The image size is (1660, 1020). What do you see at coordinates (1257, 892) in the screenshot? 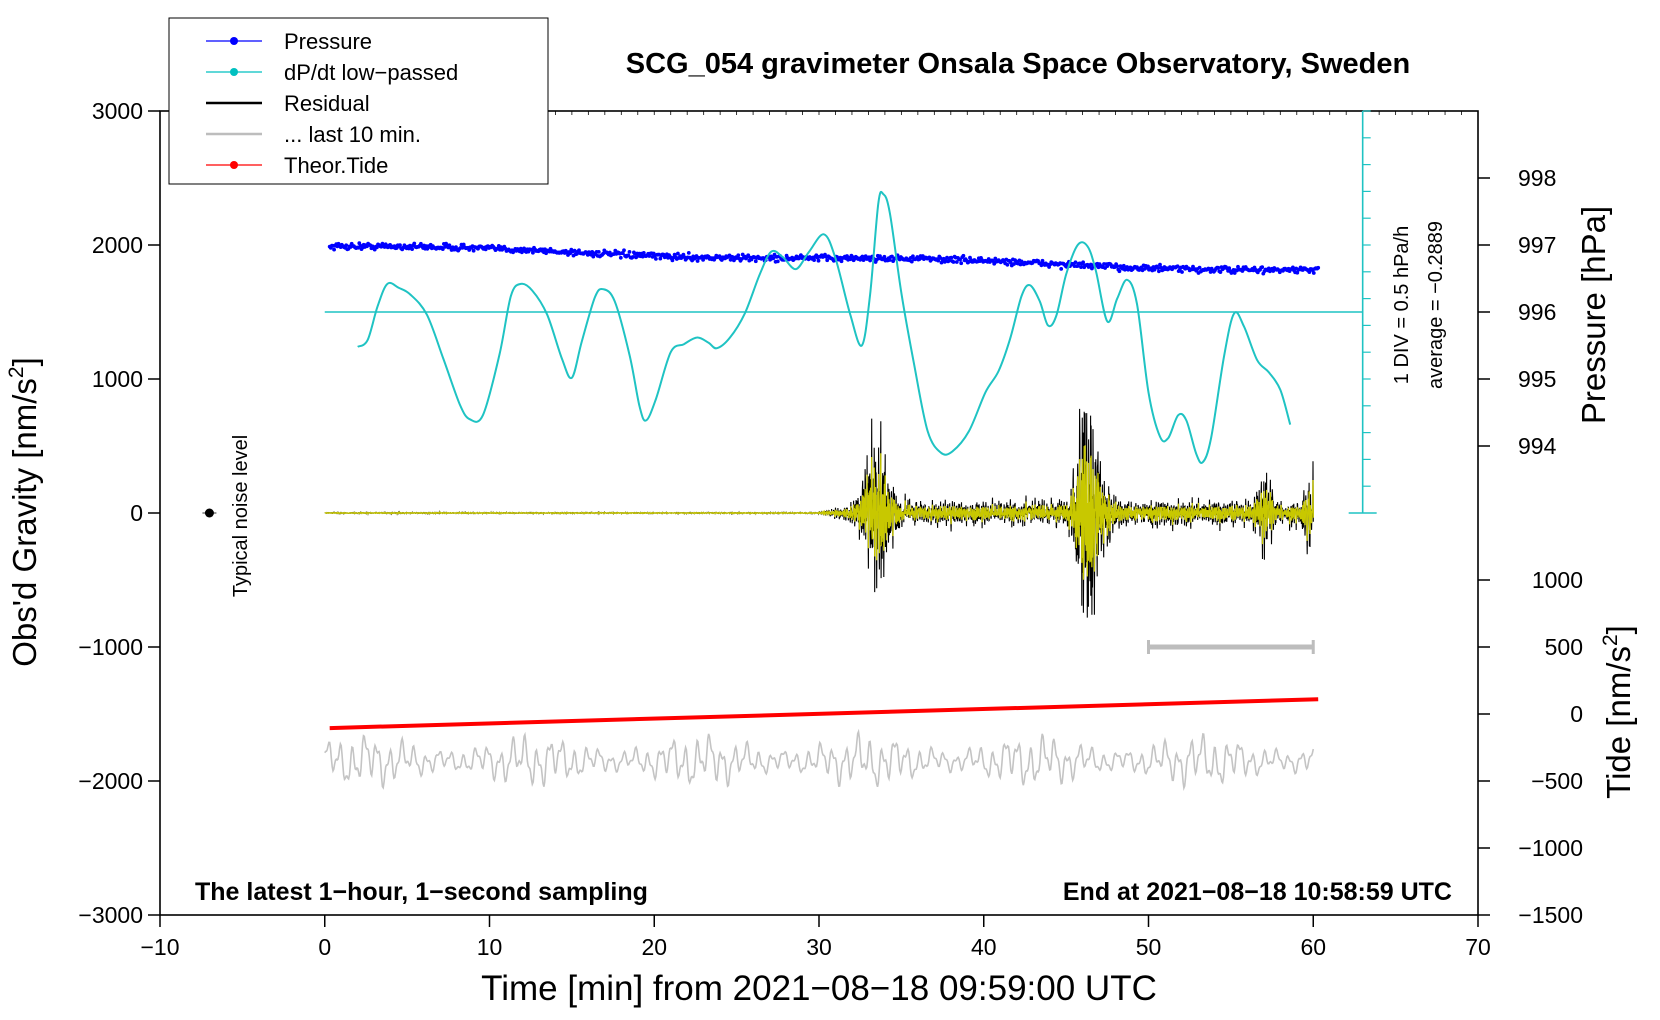
I see `annotation-end-time: End at 2021−08−18 10:58:59 UTC` at bounding box center [1257, 892].